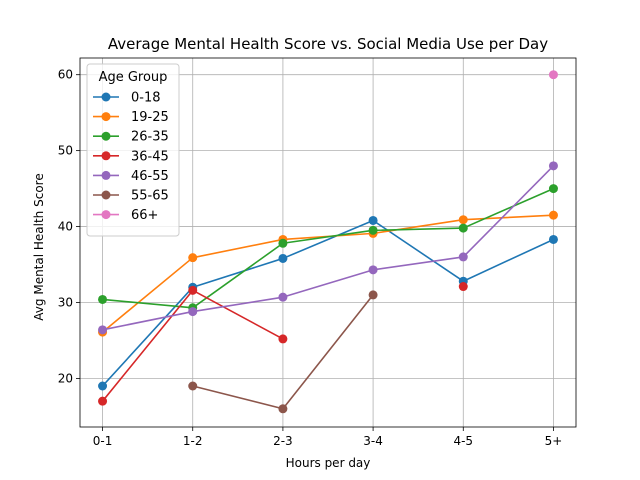 Image resolution: width=640 pixels, height=480 pixels. I want to click on legend-item: 55-65, so click(131, 196).